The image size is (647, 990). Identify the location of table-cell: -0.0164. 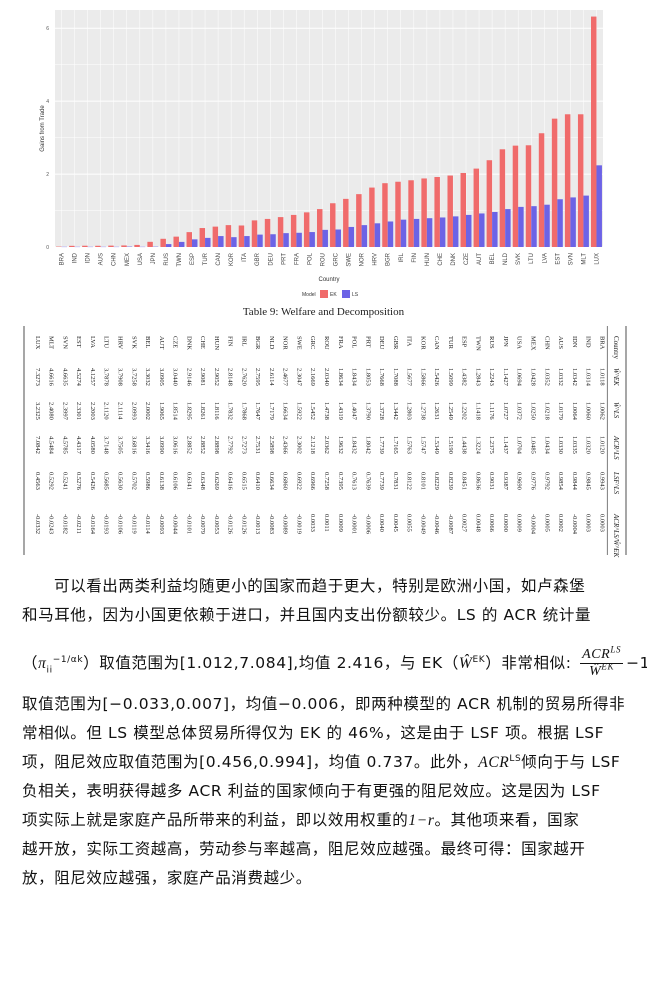
(92, 524).